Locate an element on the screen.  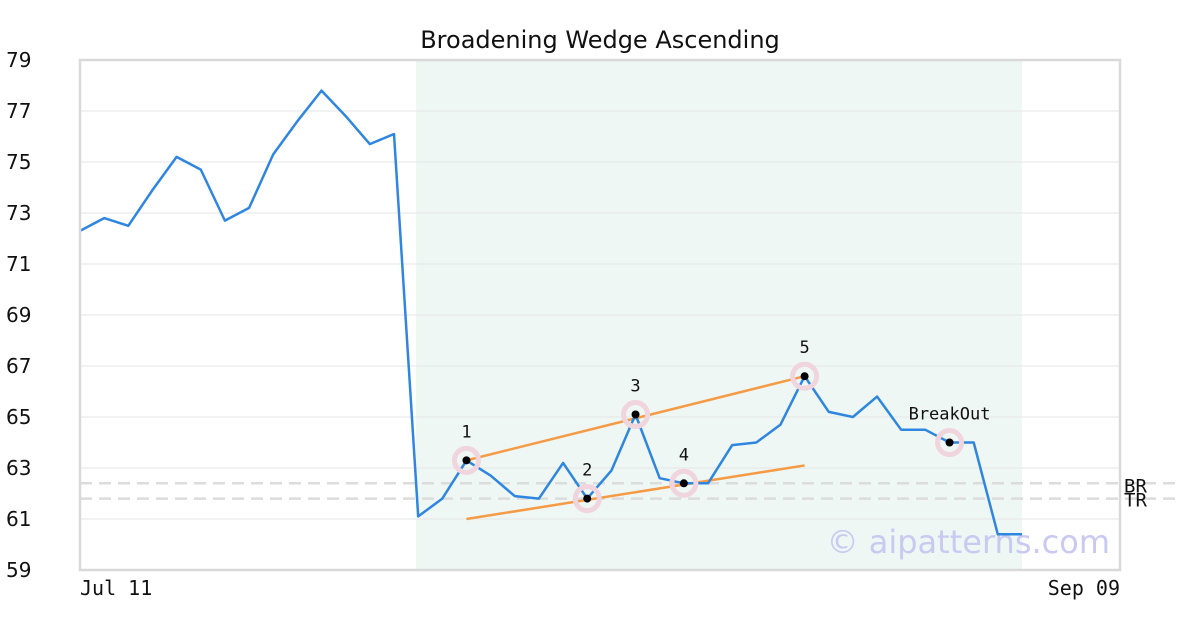
reference-line-label: TR is located at coordinates (1135, 501).